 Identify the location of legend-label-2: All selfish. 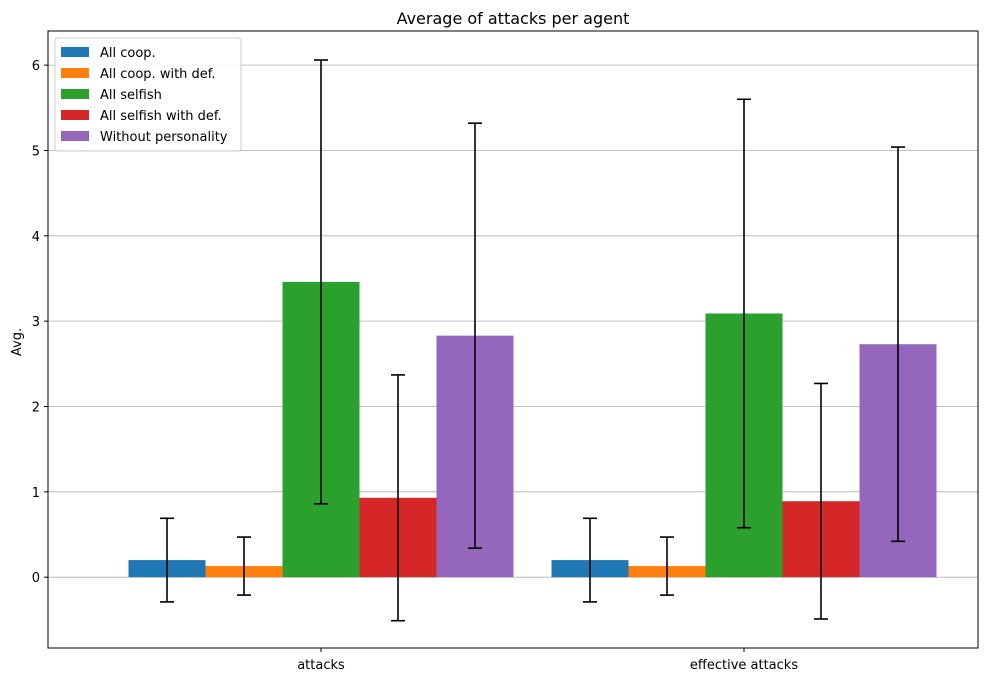
(131, 95).